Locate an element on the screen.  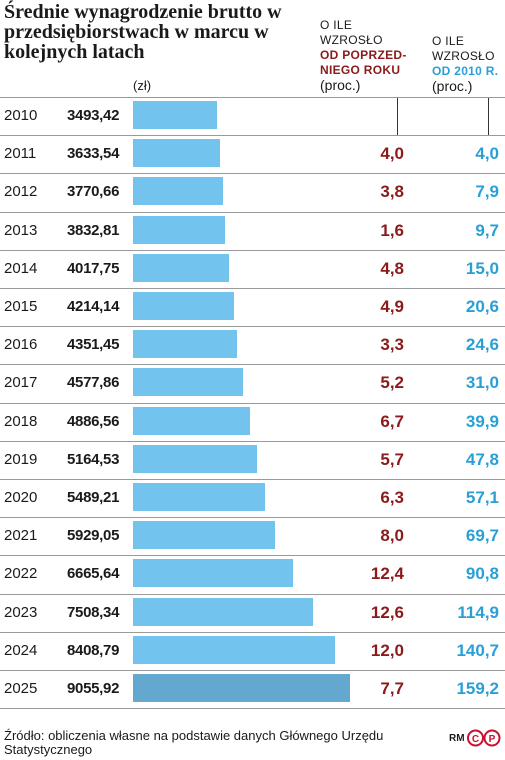
growth-since-2010-value: 15,0 is located at coordinates (482, 268).